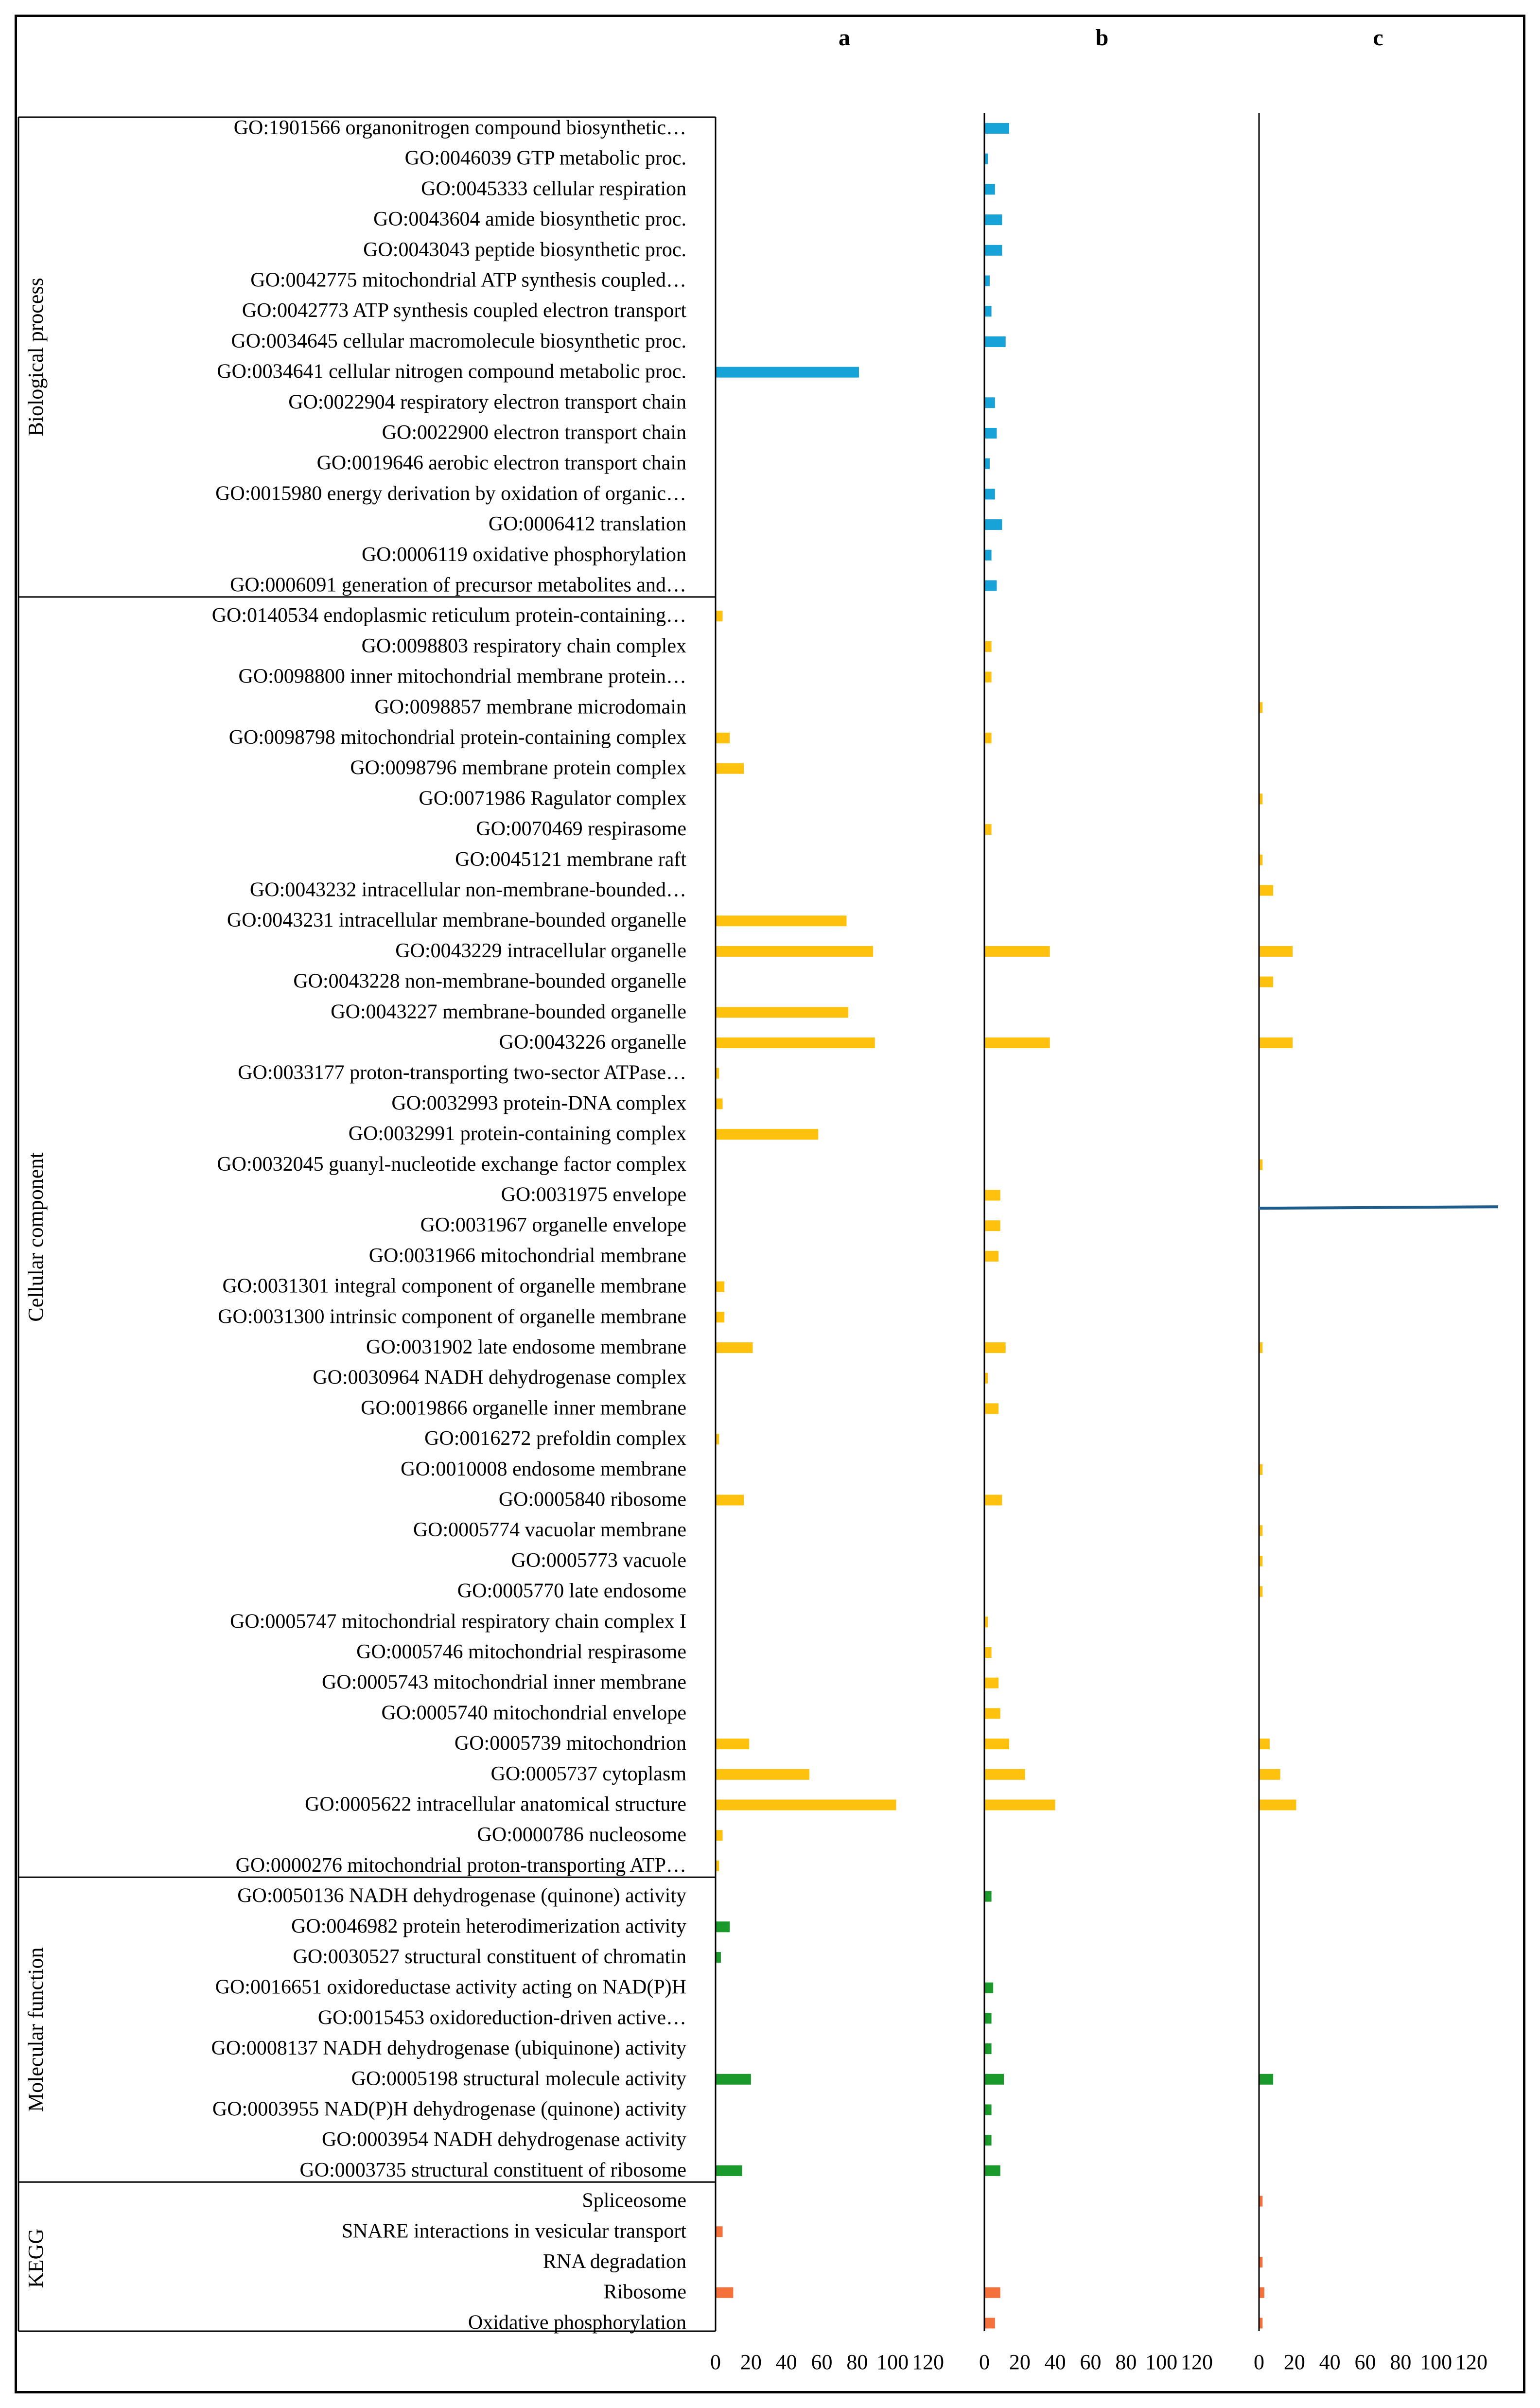 Image resolution: width=1540 pixels, height=2408 pixels. What do you see at coordinates (1161, 2362) in the screenshot?
I see `x-tick-label-b: 100` at bounding box center [1161, 2362].